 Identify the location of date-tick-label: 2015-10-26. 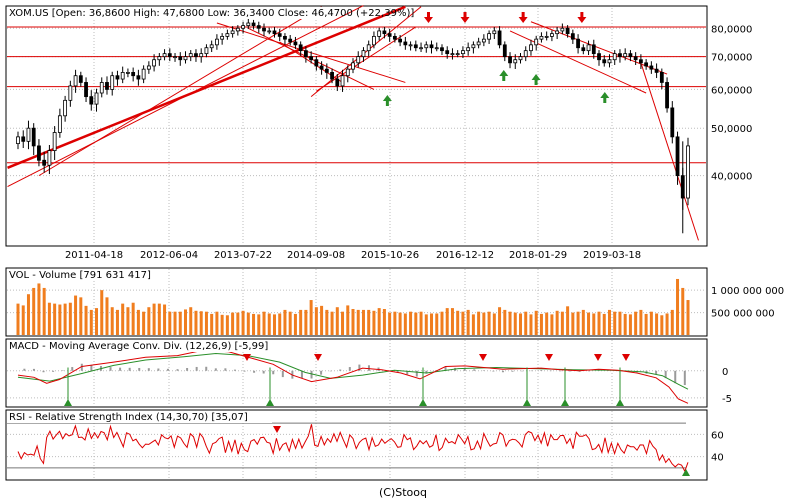
(390, 255).